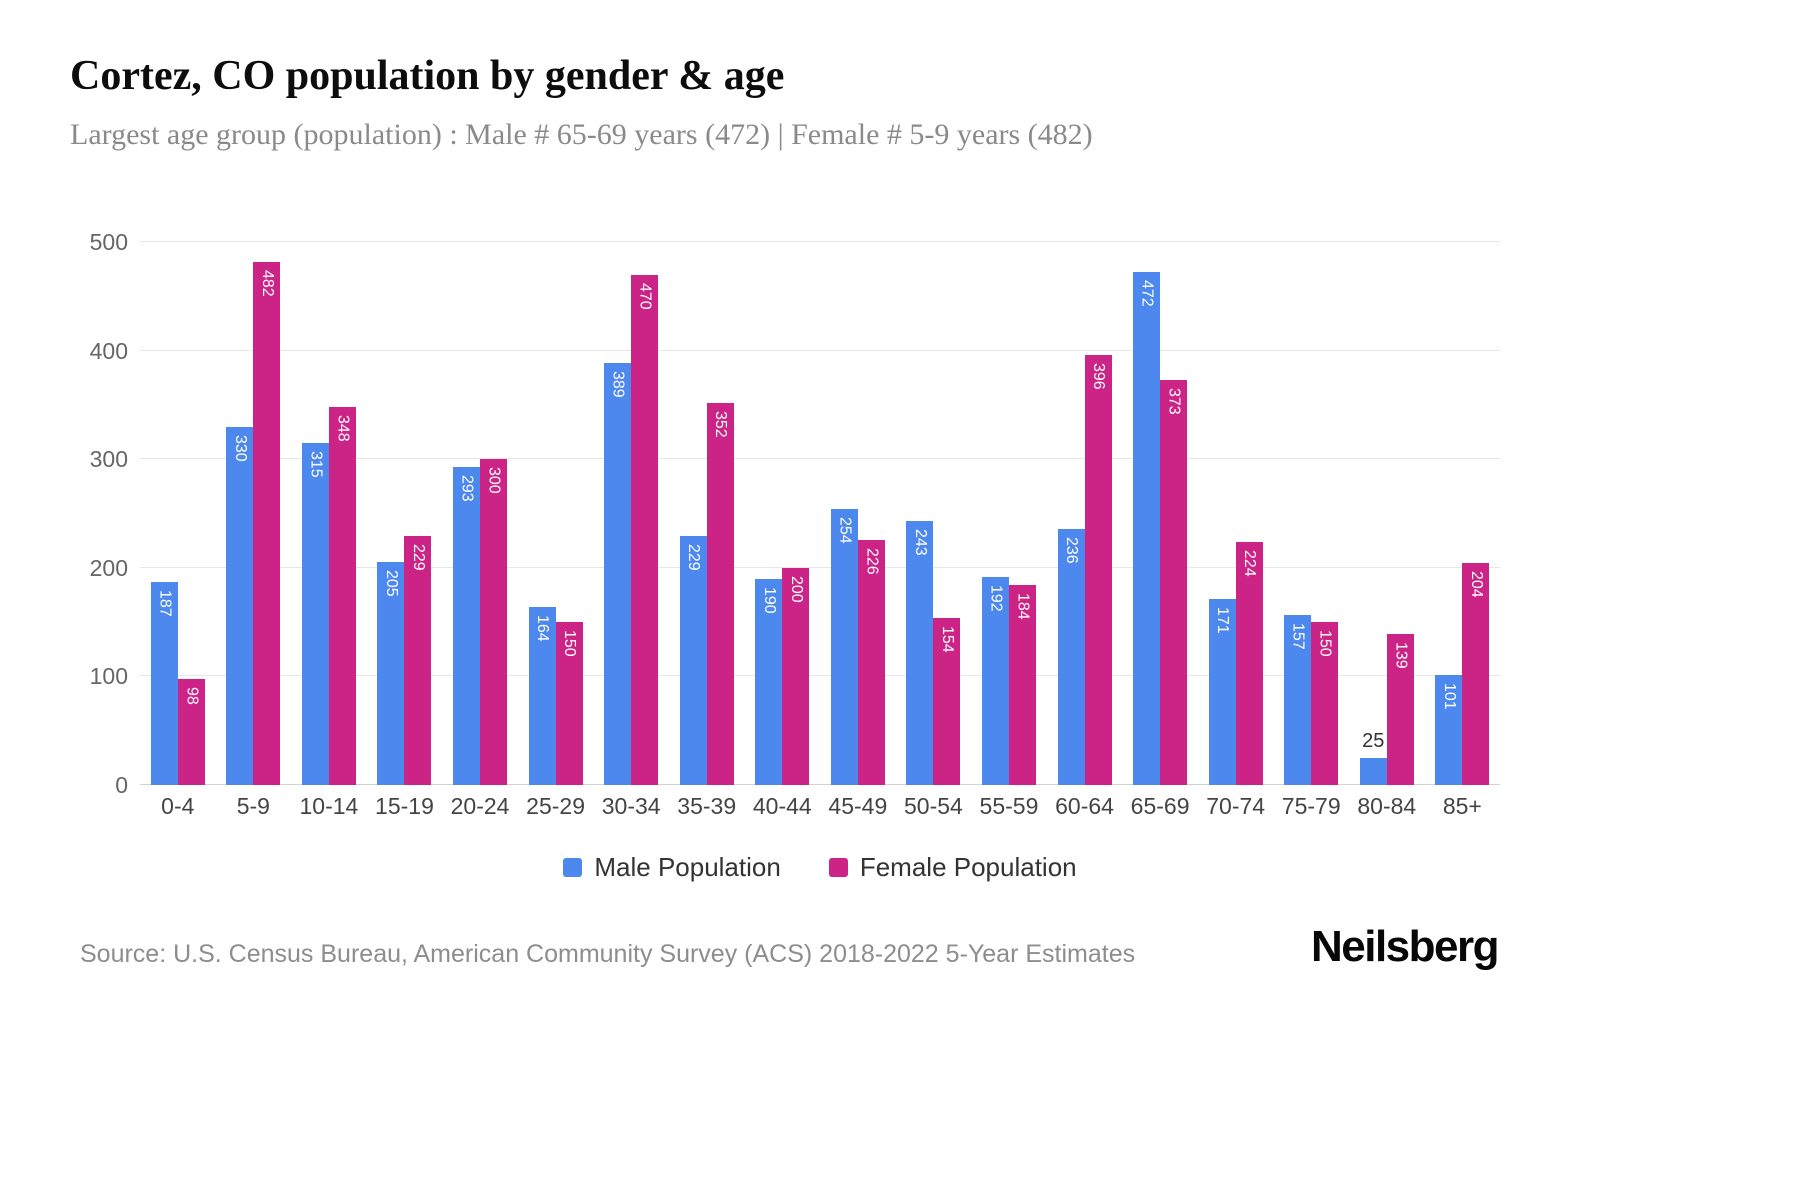  Describe the element at coordinates (844, 647) in the screenshot. I see `bar-male-45-49: 254` at that location.